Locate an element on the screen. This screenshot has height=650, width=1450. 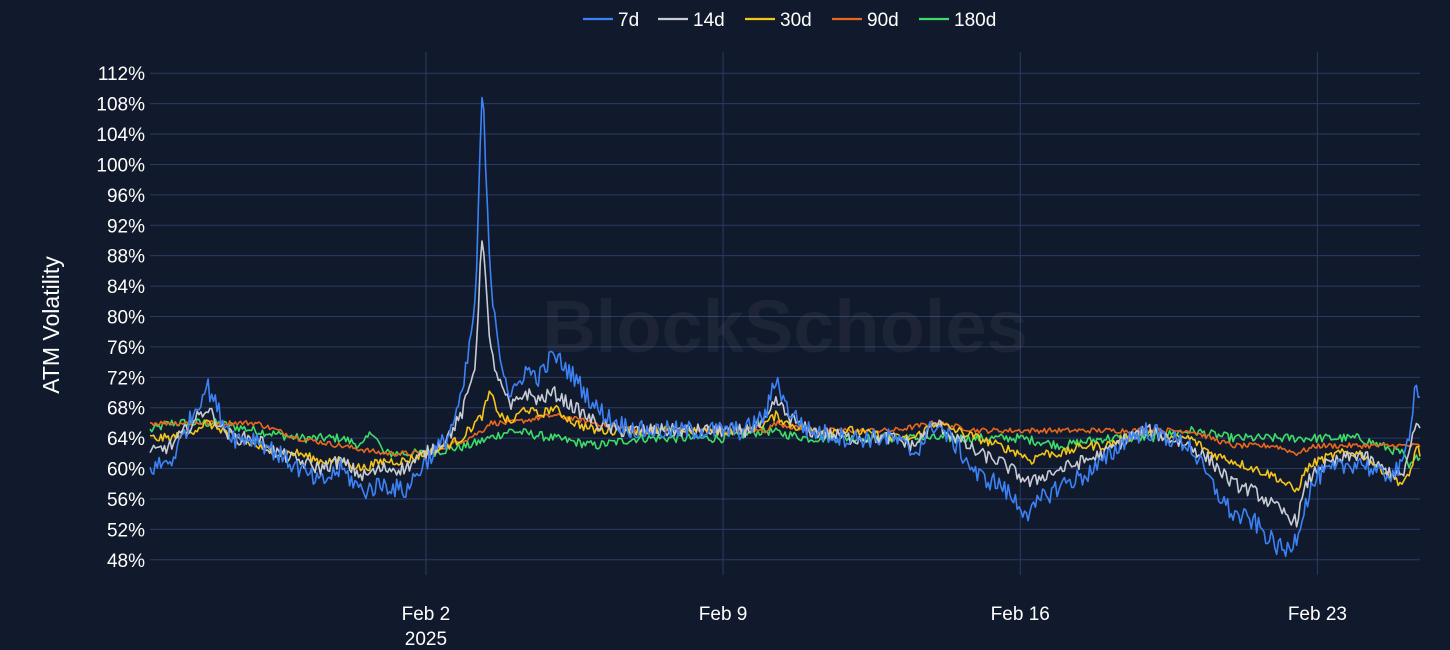
legend-label: 14d is located at coordinates (709, 20).